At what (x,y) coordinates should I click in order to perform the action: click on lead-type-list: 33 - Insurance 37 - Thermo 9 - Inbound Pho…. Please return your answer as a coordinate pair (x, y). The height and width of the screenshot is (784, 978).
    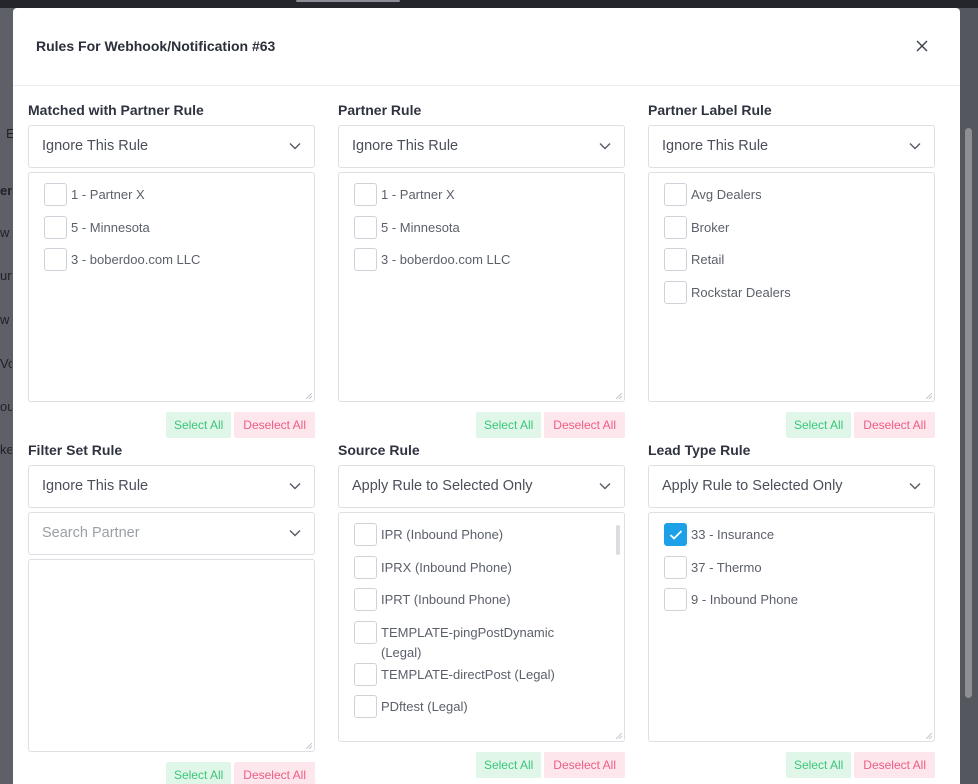
    Looking at the image, I should click on (791, 627).